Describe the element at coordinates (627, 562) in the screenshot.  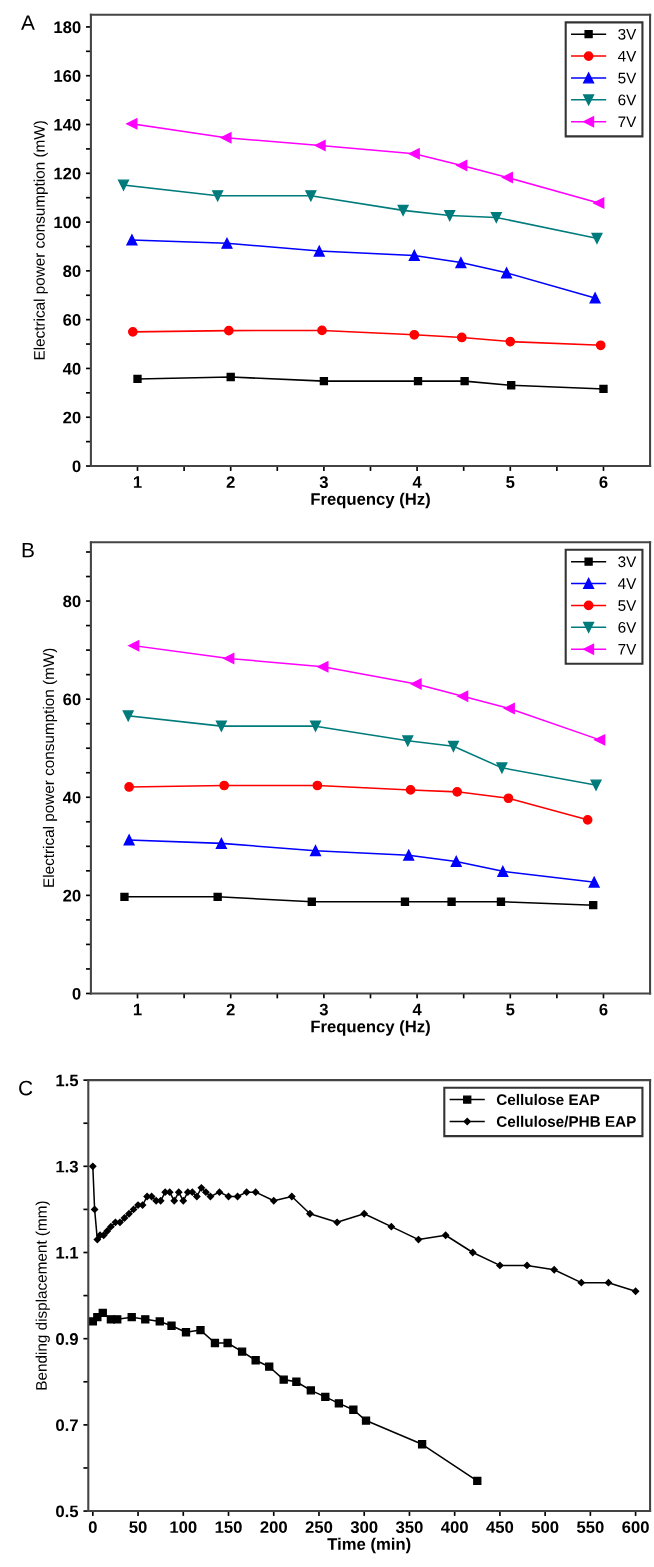
I see `legend-label: 3V` at that location.